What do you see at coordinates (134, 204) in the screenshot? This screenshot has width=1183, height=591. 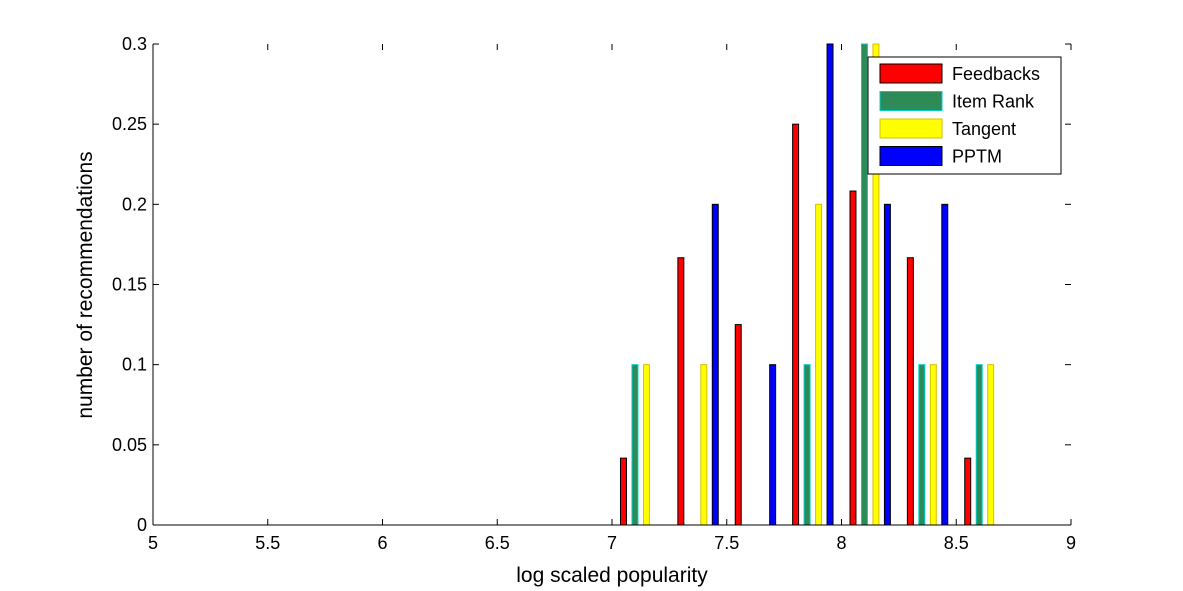 I see `y-tick-label: 0.2` at bounding box center [134, 204].